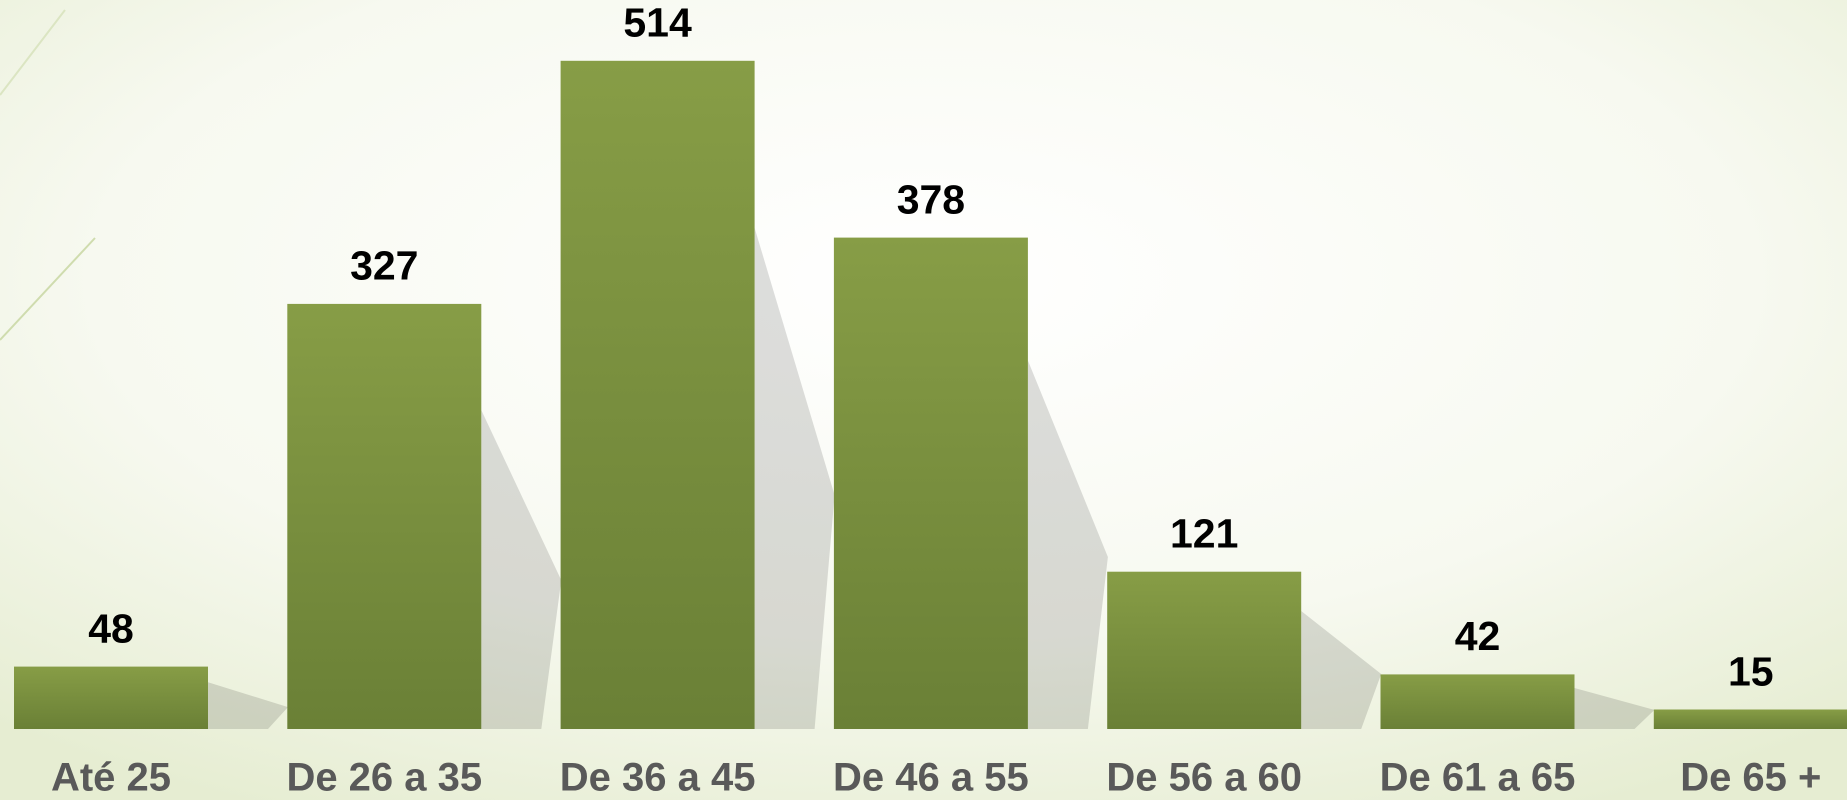  I want to click on value-label: 514, so click(657, 23).